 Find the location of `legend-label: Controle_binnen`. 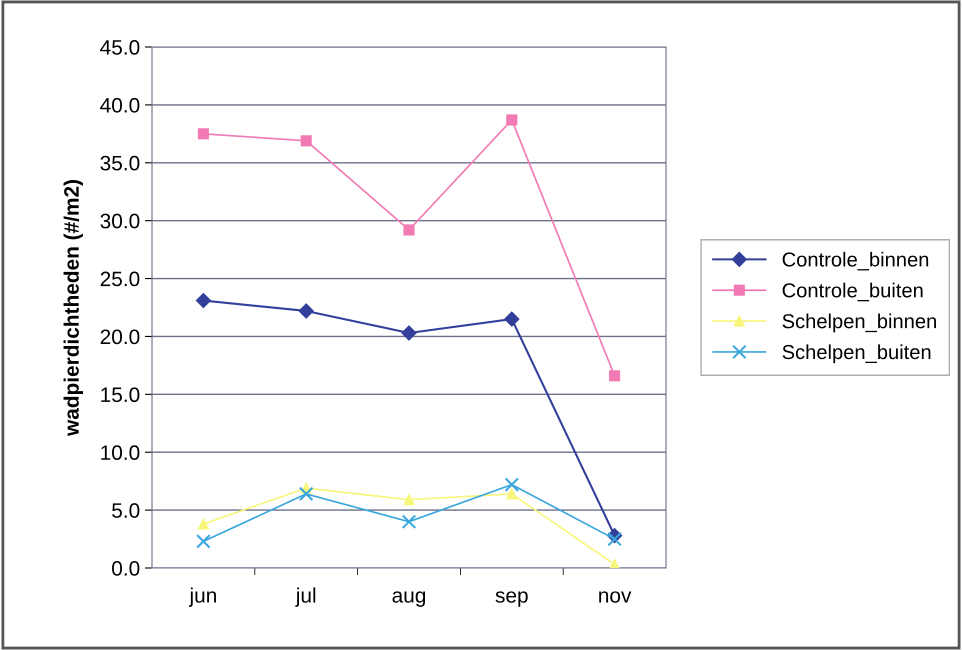

legend-label: Controle_binnen is located at coordinates (855, 261).